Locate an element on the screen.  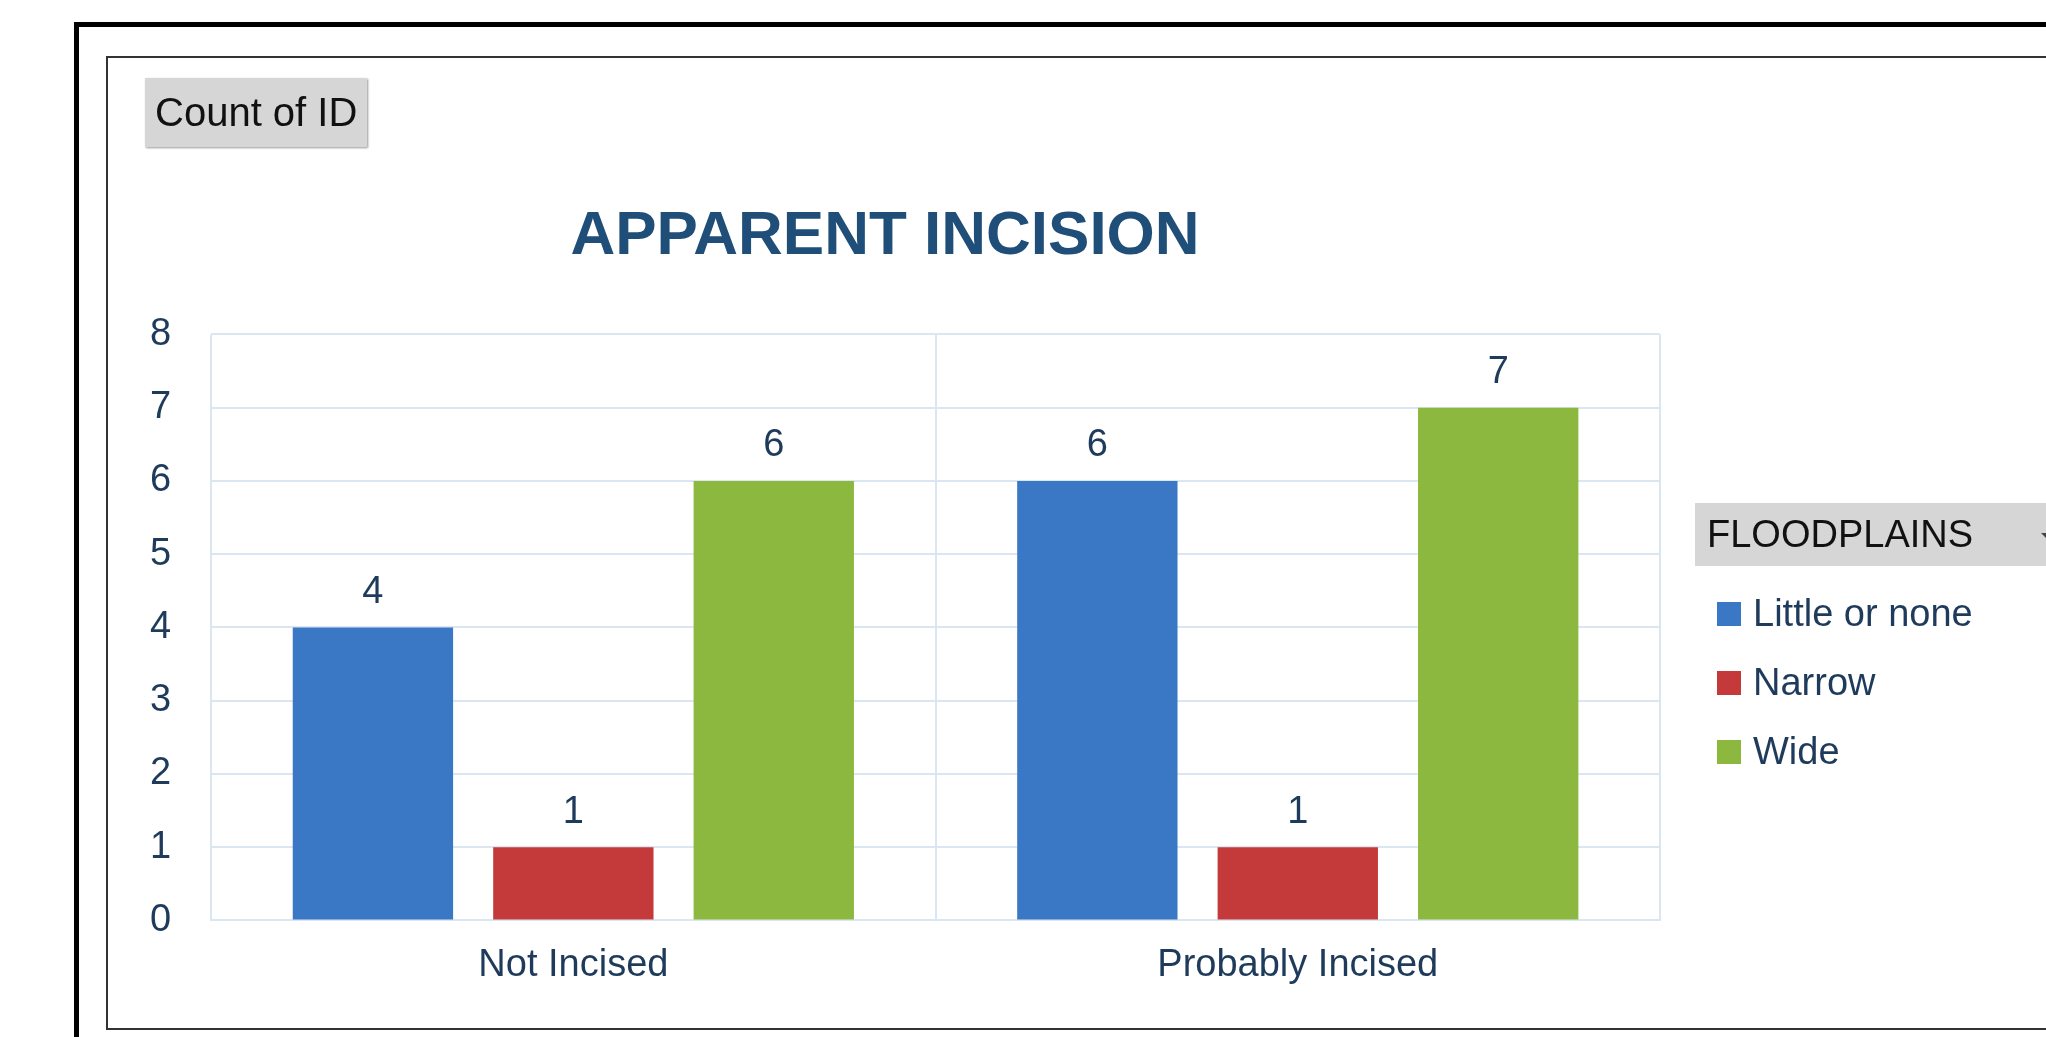
y-tick-label: 8 is located at coordinates (160, 331).